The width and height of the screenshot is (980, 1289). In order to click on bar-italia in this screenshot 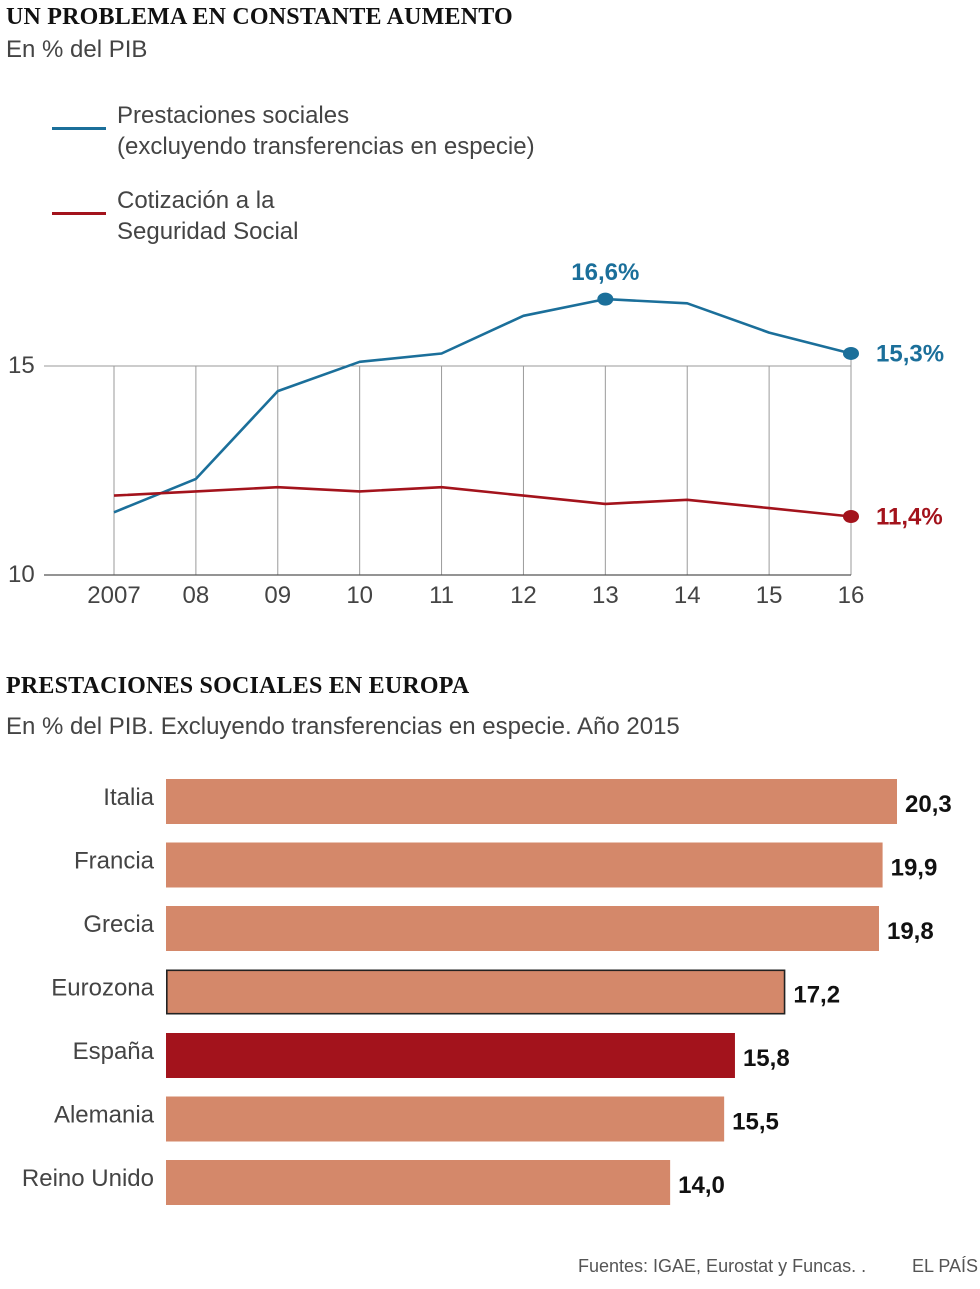, I will do `click(531, 801)`.